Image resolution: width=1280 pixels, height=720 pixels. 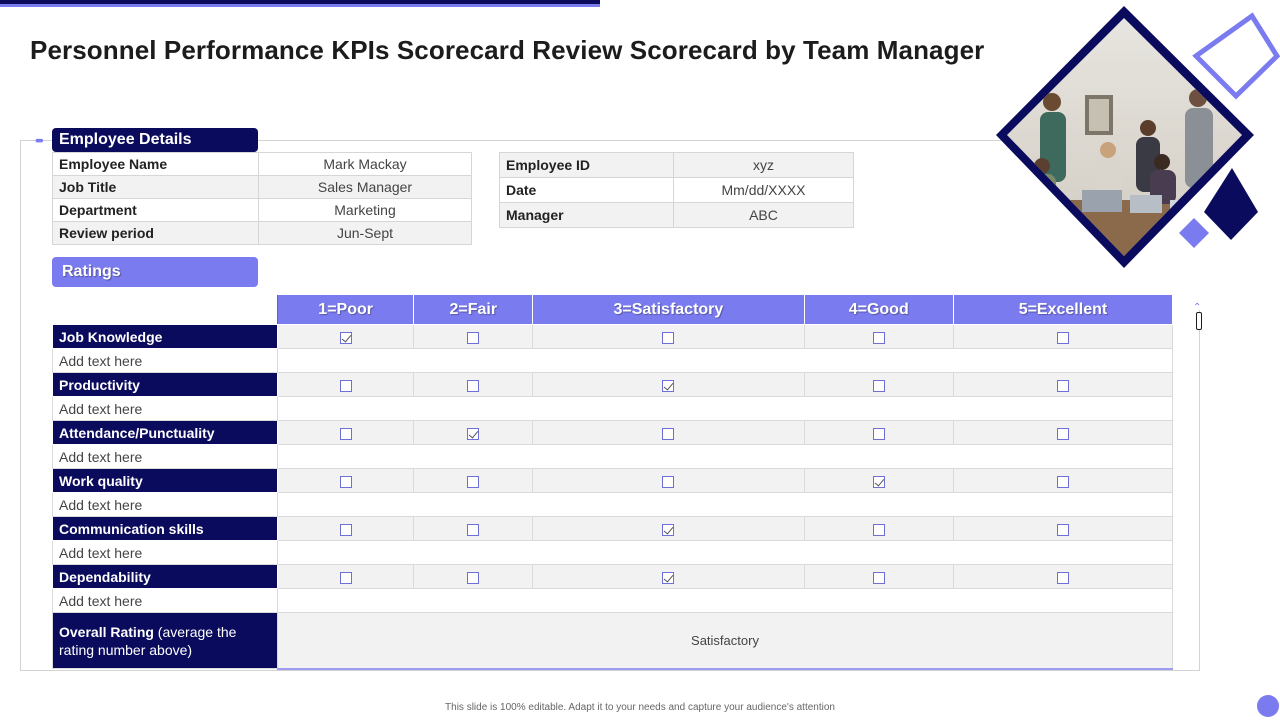 I want to click on criterion-row: Attendance/Punctuality, so click(x=613, y=432).